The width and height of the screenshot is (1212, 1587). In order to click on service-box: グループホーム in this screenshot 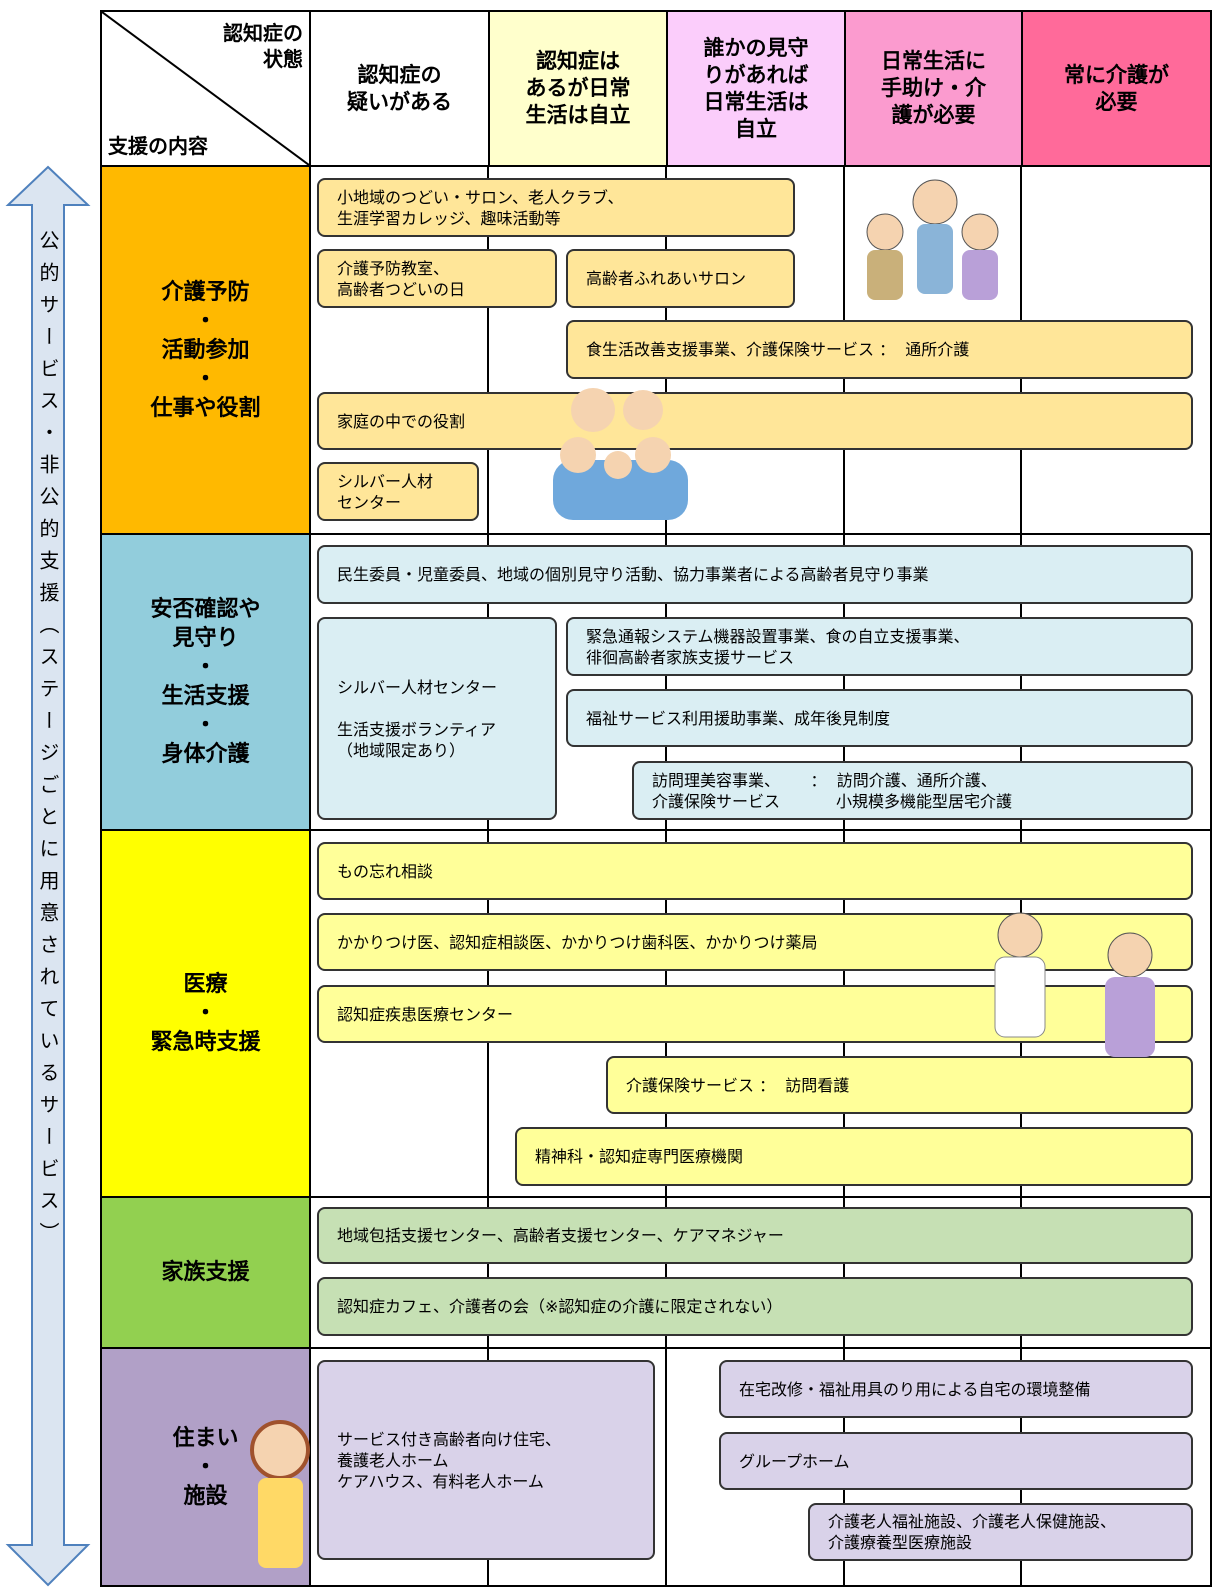, I will do `click(956, 1461)`.